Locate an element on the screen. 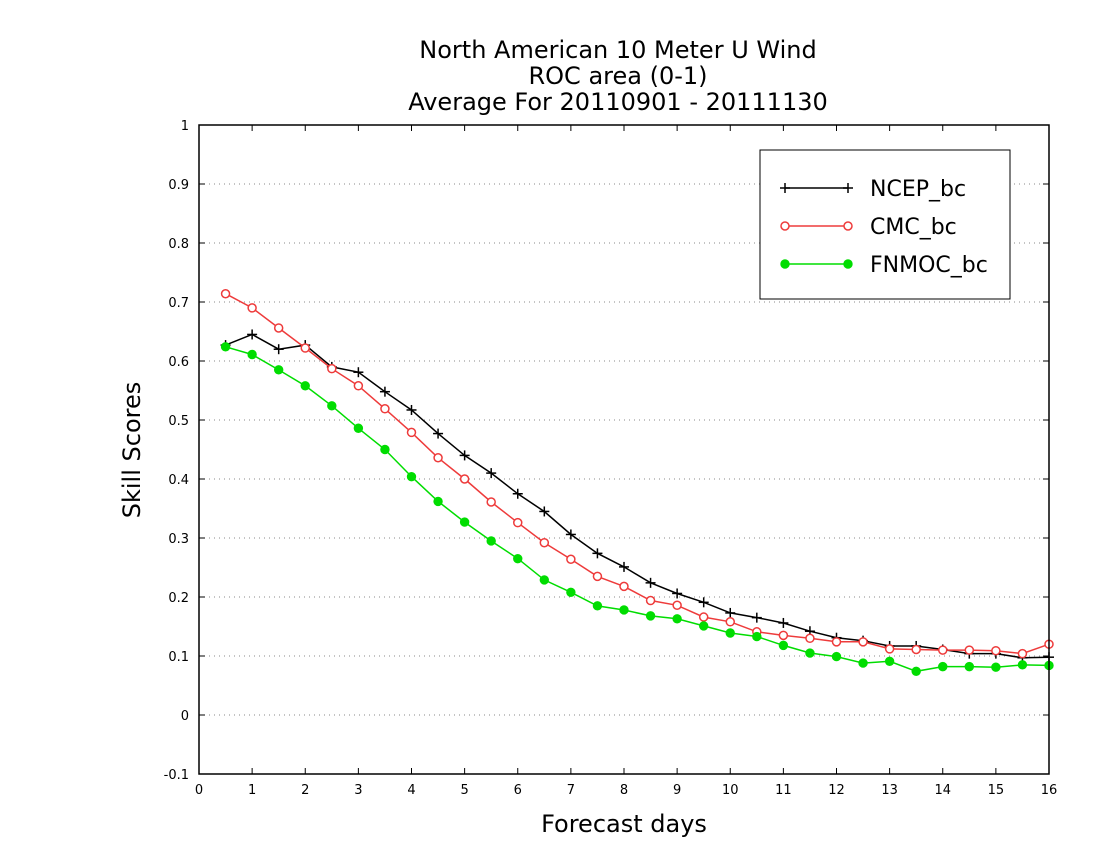 This screenshot has width=1100, height=850. y-tick-label: -0.1 is located at coordinates (176, 775).